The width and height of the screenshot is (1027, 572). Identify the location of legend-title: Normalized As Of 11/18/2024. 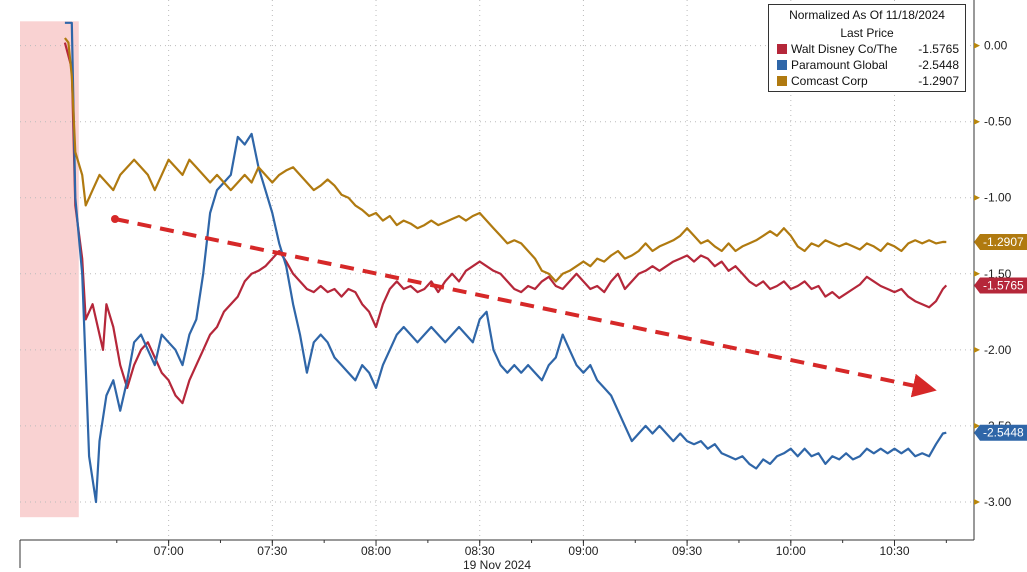
(867, 15).